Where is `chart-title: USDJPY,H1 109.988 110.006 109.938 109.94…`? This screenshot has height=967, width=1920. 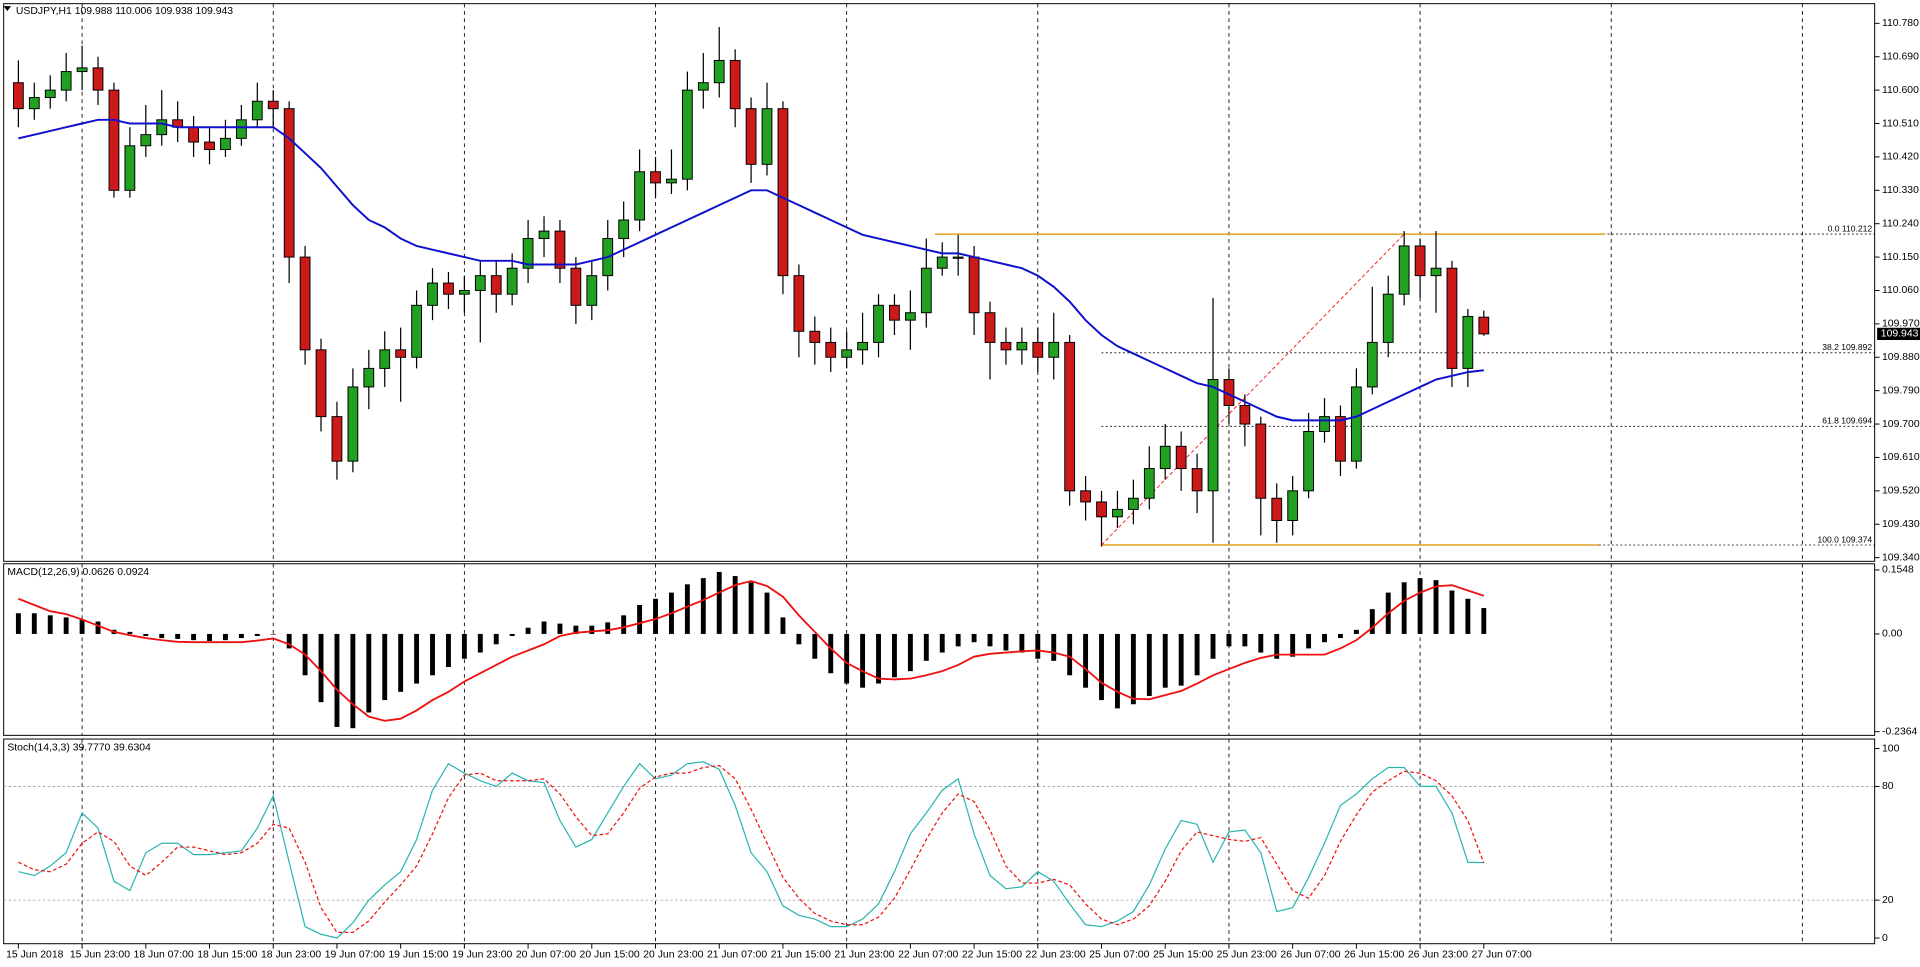 chart-title: USDJPY,H1 109.988 110.006 109.938 109.94… is located at coordinates (124, 11).